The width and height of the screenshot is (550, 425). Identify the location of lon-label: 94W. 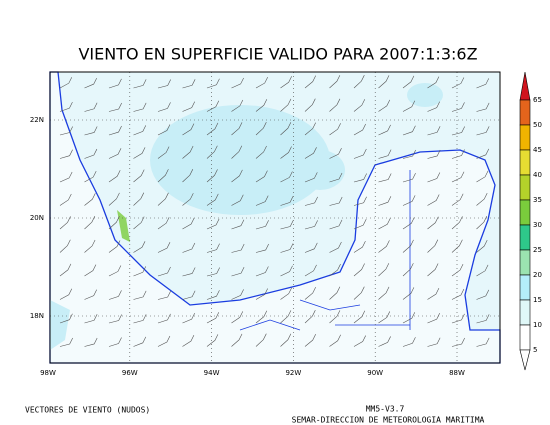
(212, 373).